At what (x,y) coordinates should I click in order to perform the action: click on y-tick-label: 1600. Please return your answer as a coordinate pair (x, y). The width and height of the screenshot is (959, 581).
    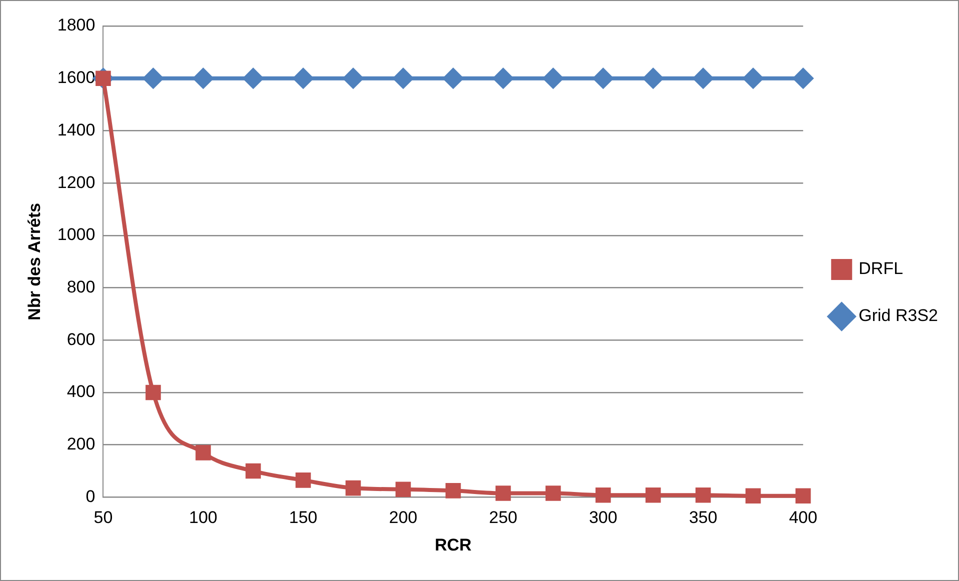
    Looking at the image, I should click on (76, 78).